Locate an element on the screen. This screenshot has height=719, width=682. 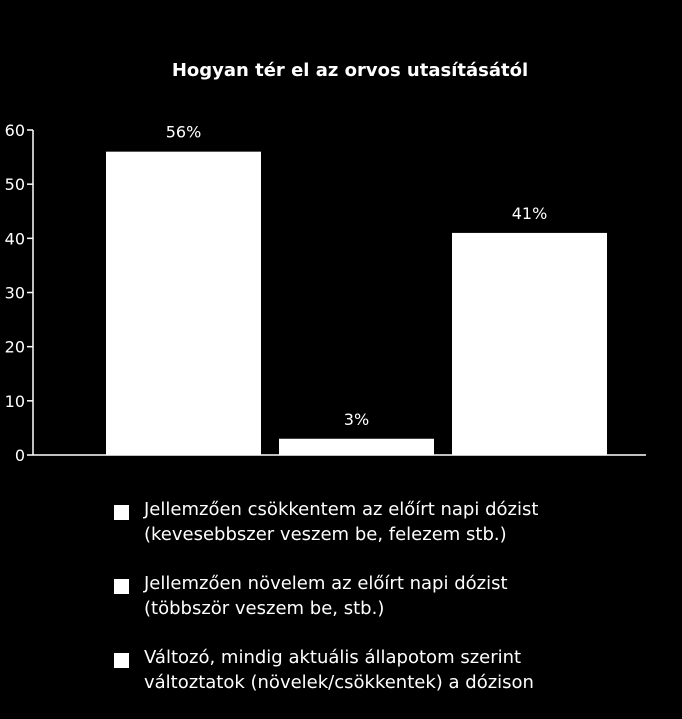
legend-label-line2: (kevesebbszer veszem be, felezem stb.) is located at coordinates (325, 534).